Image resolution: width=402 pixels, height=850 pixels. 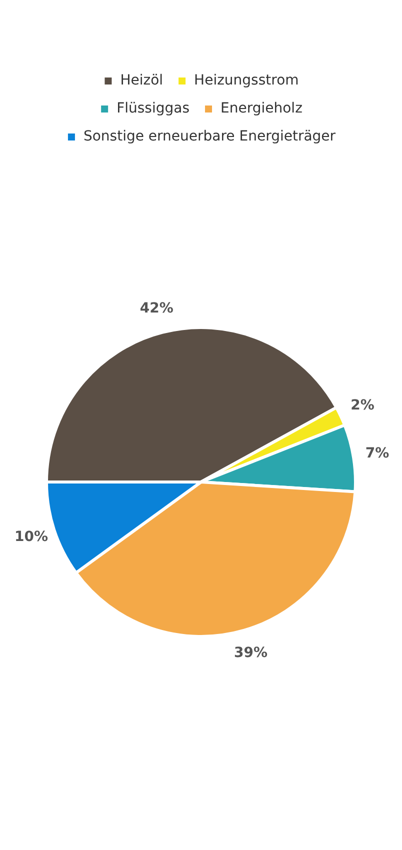 What do you see at coordinates (377, 454) in the screenshot?
I see `data-label: 7%` at bounding box center [377, 454].